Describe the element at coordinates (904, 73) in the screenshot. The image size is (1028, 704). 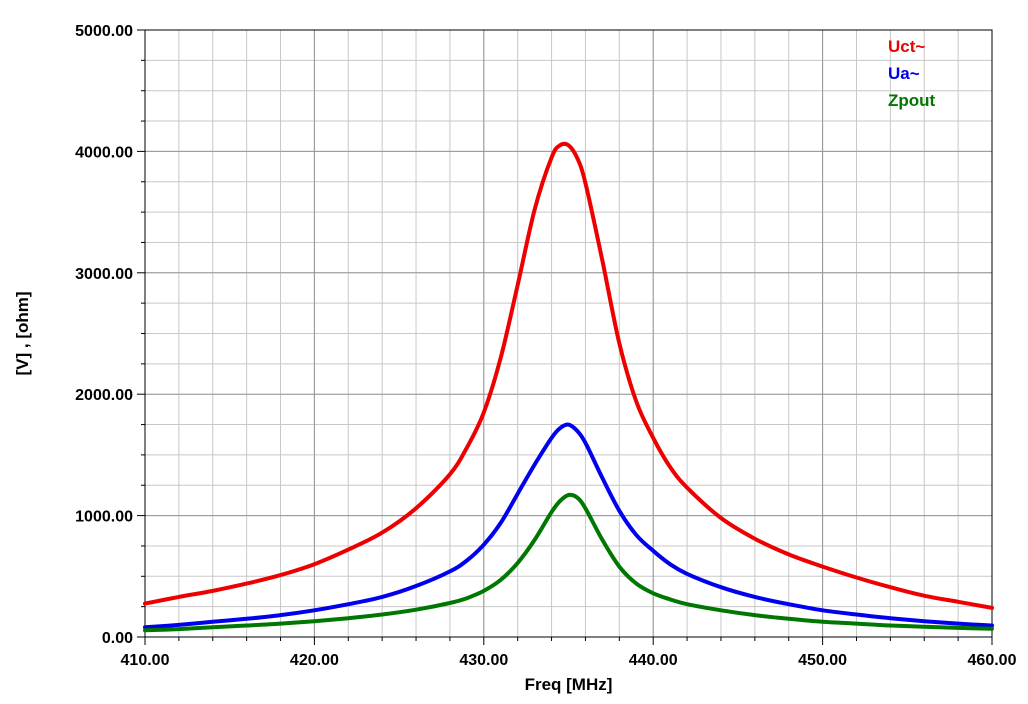
I see `legend-entry-1: Ua~` at that location.